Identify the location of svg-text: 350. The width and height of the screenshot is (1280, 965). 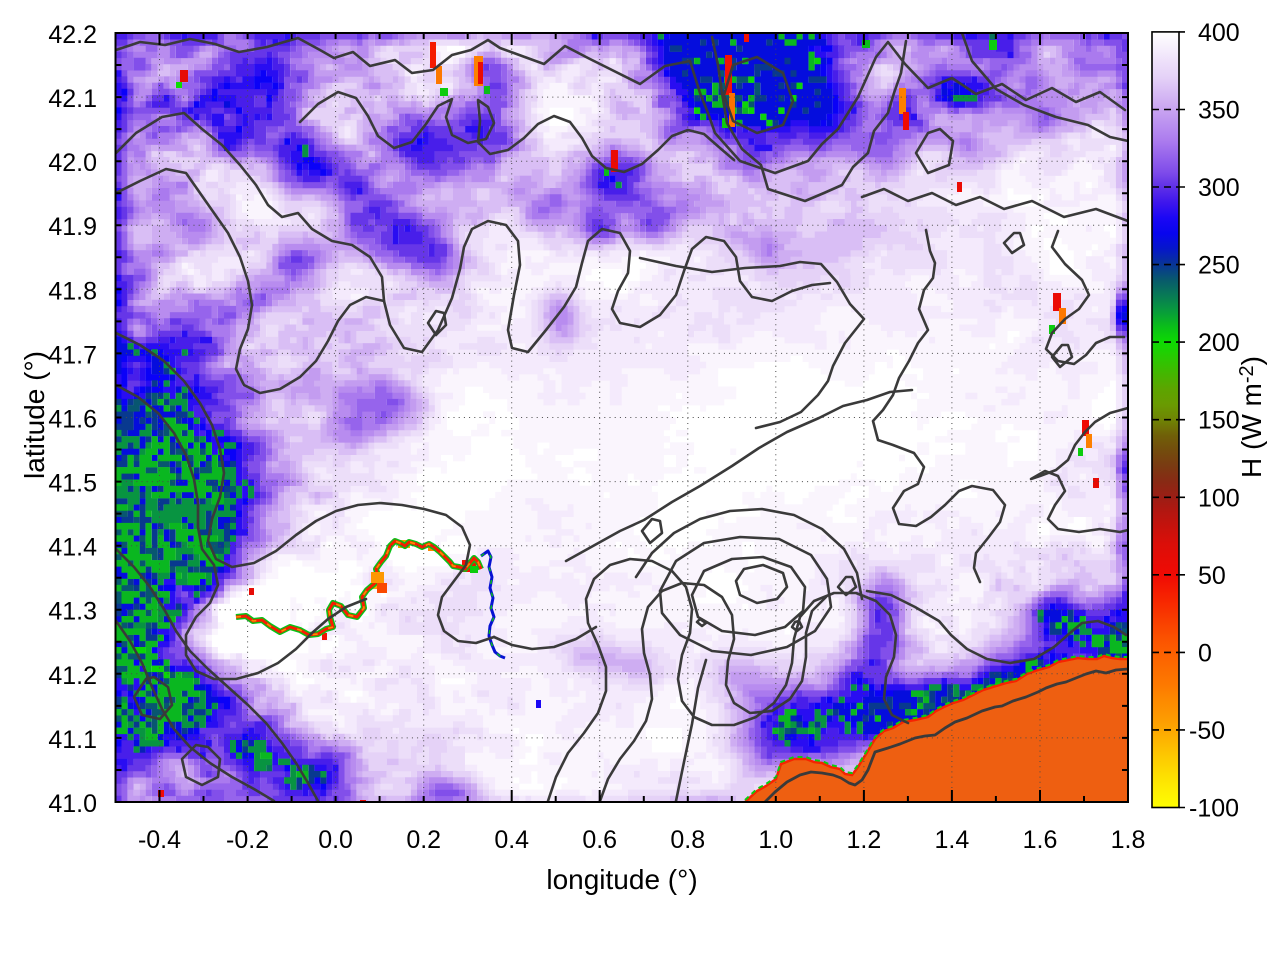
(1219, 111).